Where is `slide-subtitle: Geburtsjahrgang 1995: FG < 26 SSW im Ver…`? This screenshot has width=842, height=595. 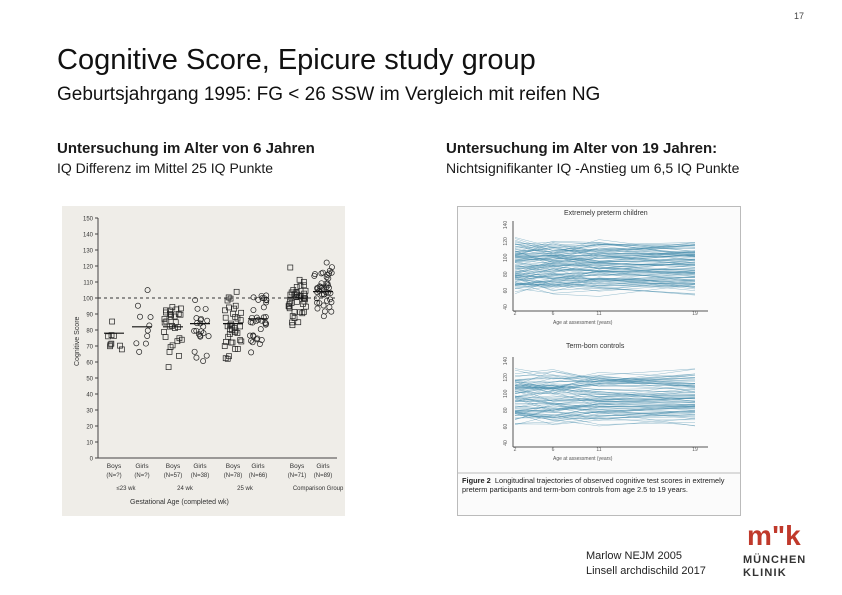 slide-subtitle: Geburtsjahrgang 1995: FG < 26 SSW im Ver… is located at coordinates (329, 94).